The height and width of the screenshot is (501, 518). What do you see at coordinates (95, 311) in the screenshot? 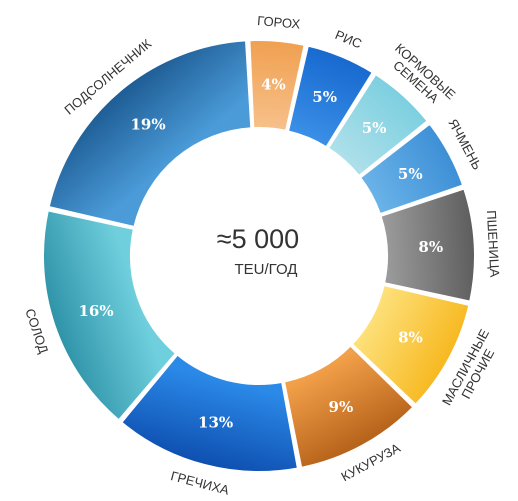
I see `slice-percent-label: 16%` at bounding box center [95, 311].